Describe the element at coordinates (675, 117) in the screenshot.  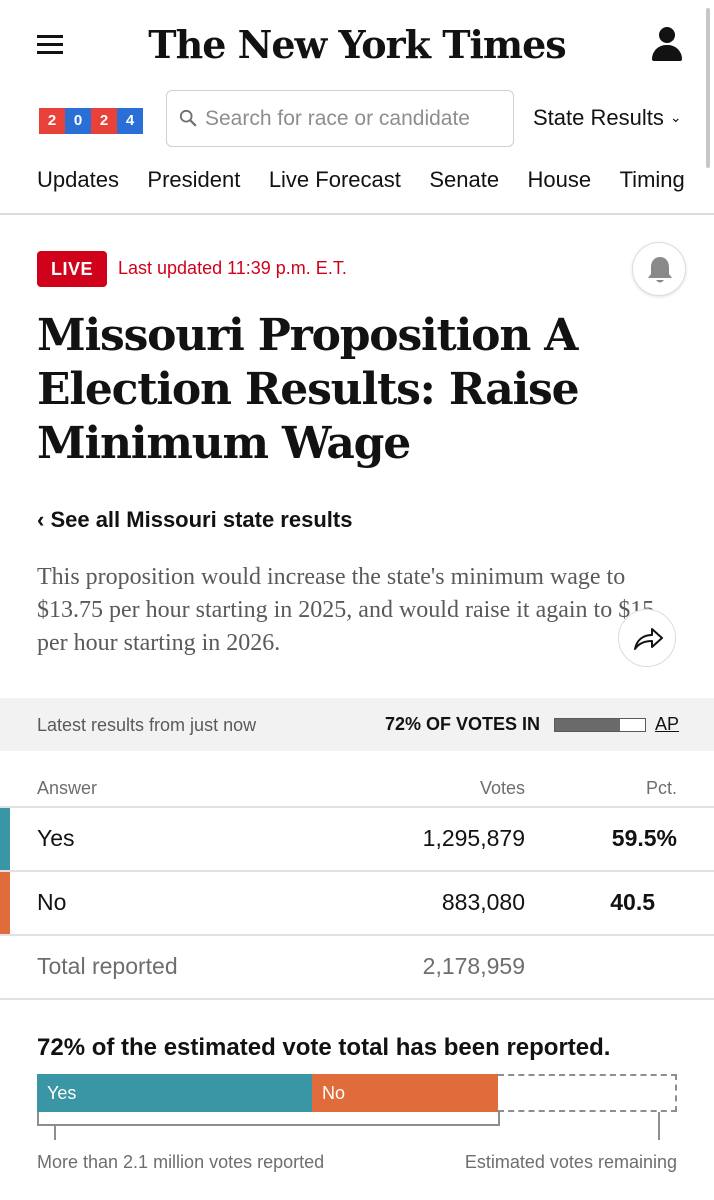
I see `chevron-down-icon: ⌄` at that location.